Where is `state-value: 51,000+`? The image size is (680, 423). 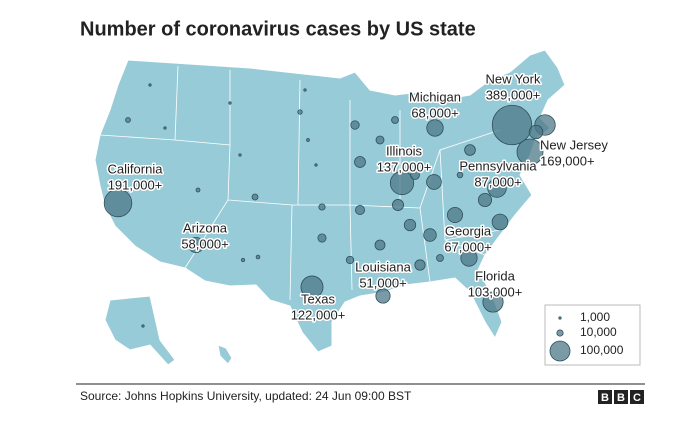 state-value: 51,000+ is located at coordinates (382, 282).